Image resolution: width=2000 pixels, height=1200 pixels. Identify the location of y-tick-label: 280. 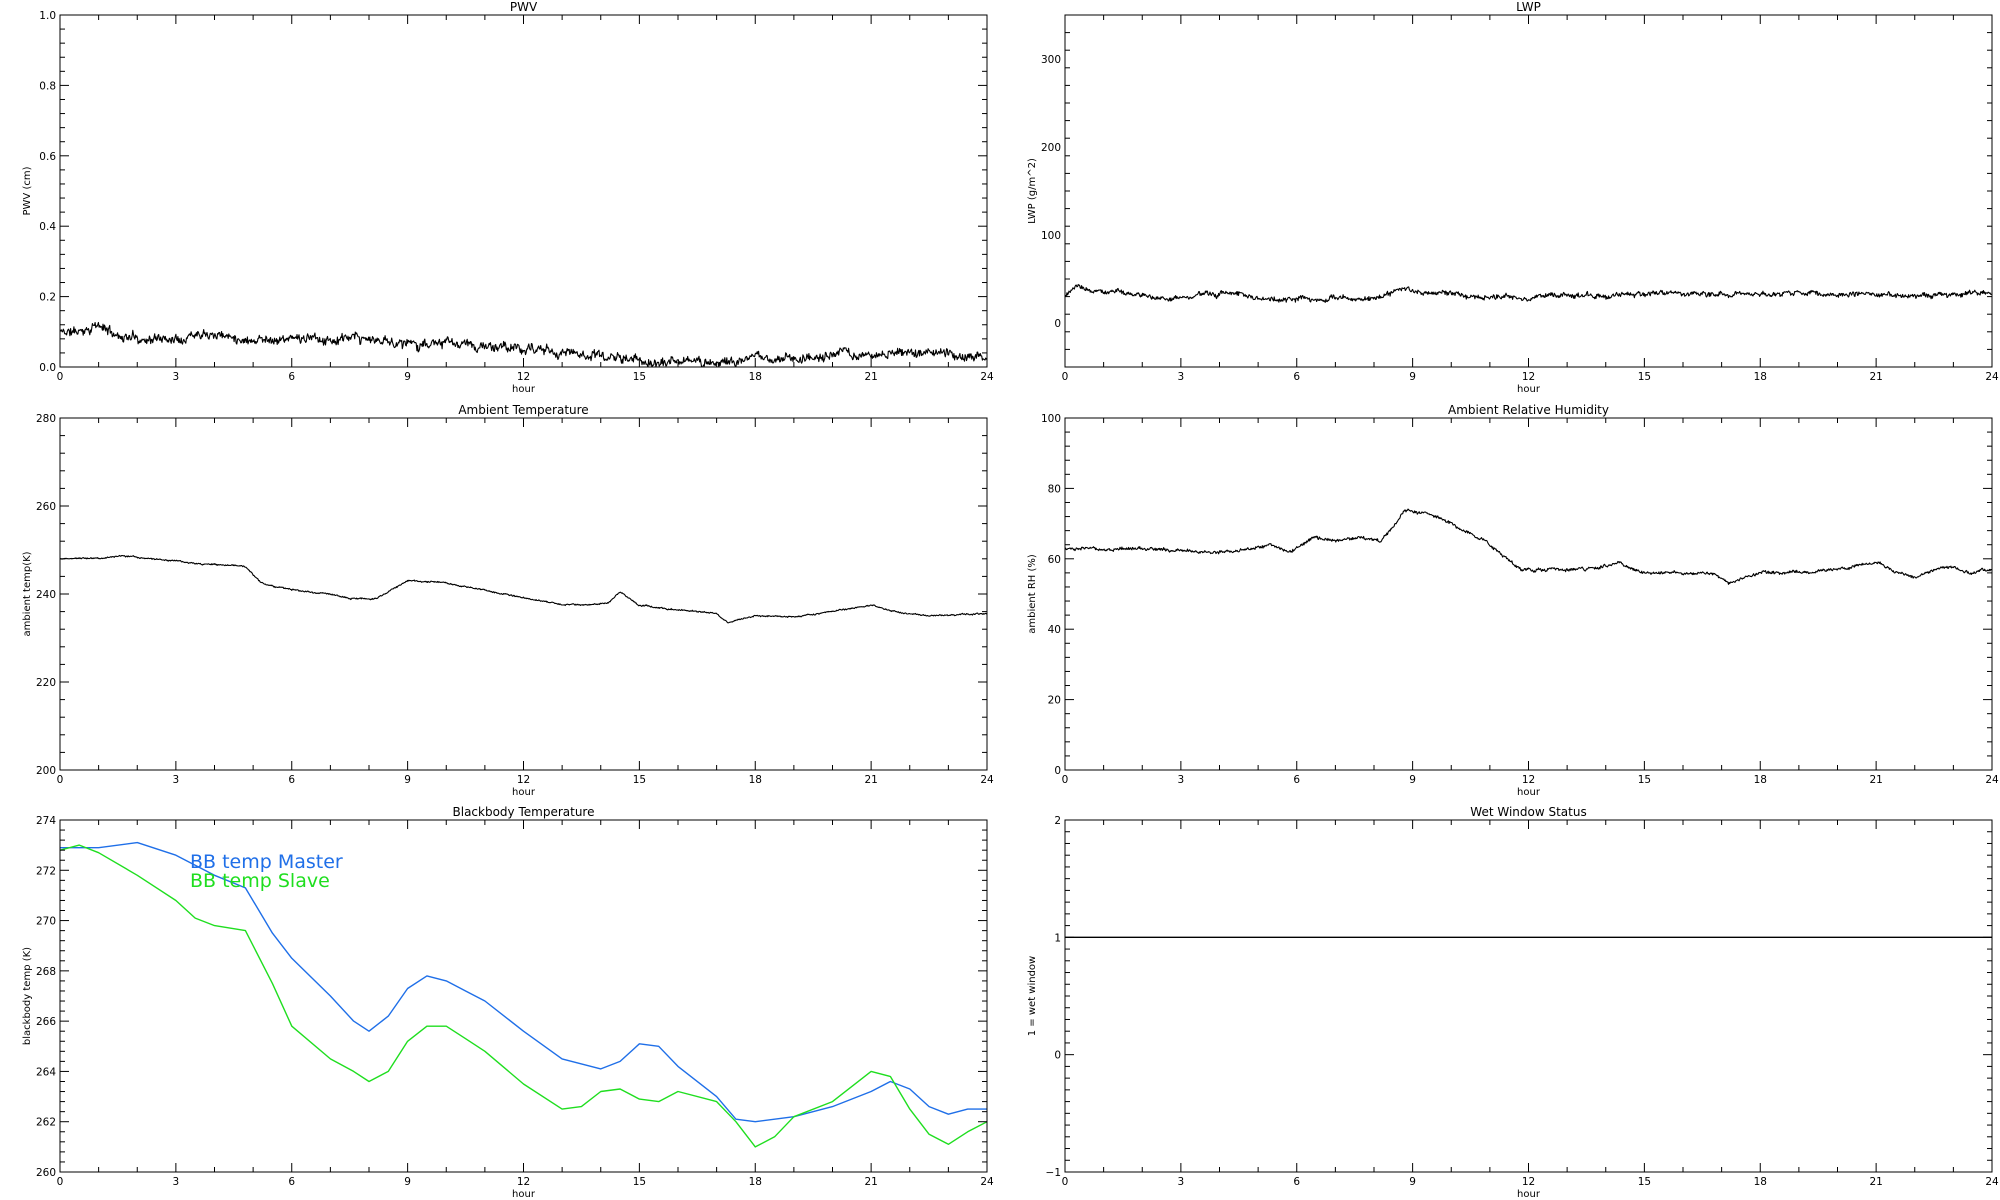
(46, 419).